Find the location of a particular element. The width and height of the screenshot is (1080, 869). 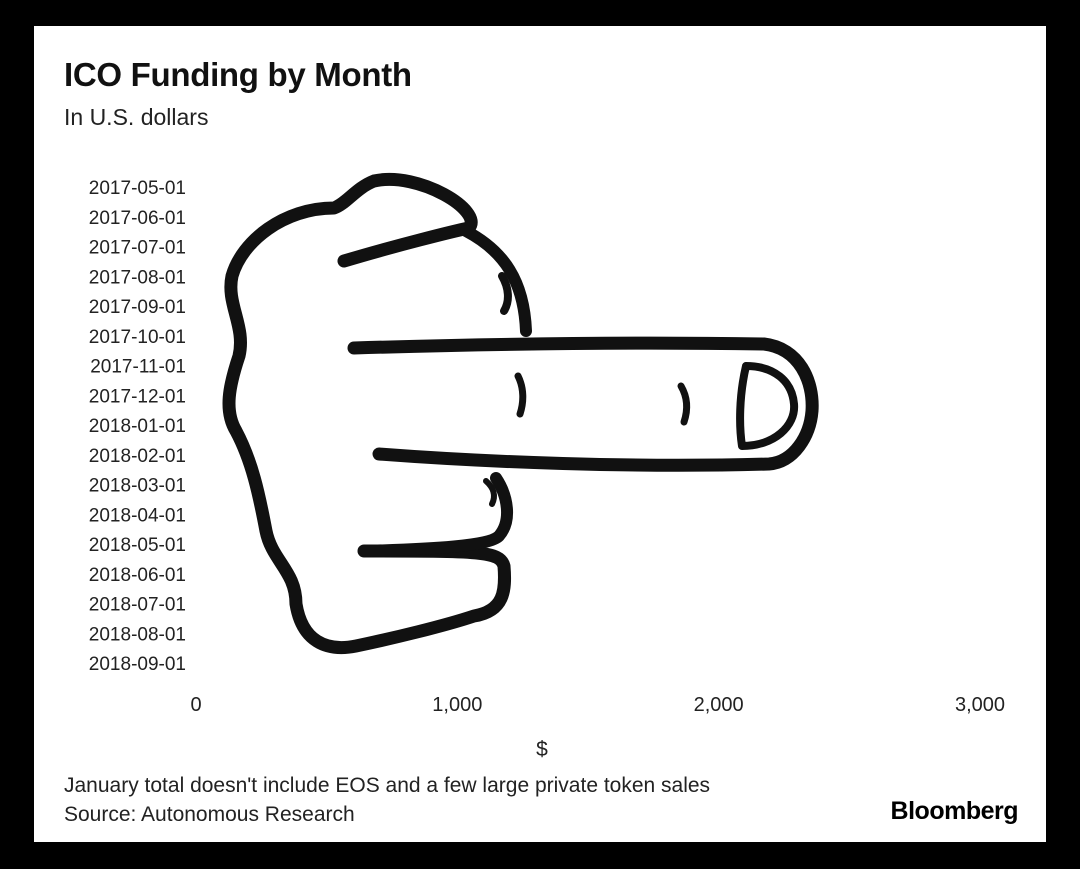

bloomberg-logo: Bloomberg is located at coordinates (954, 811).